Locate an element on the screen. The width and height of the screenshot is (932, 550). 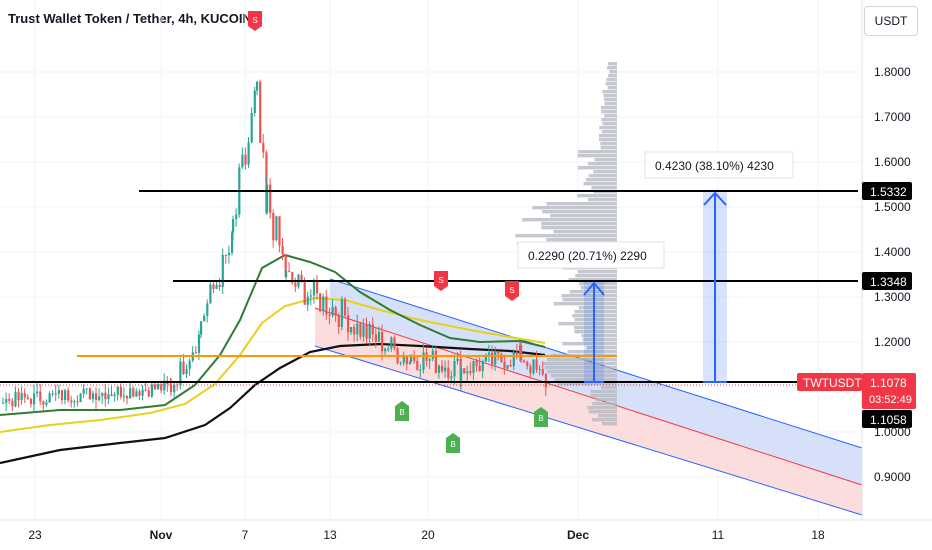
x-tick-label: Dec is located at coordinates (578, 535).